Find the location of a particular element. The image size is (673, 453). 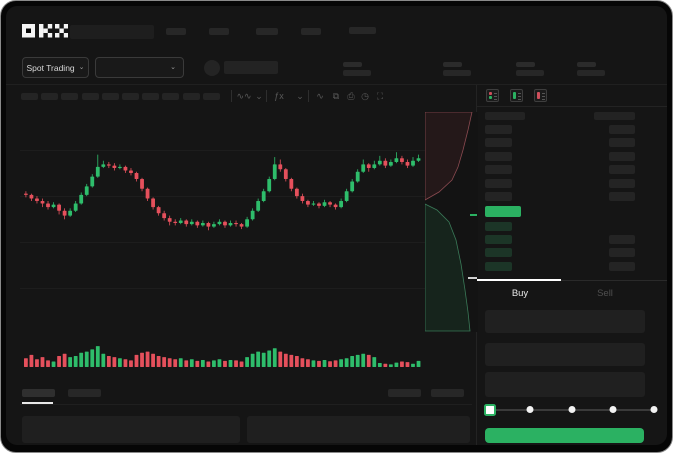

okx-logo is located at coordinates (45, 31).